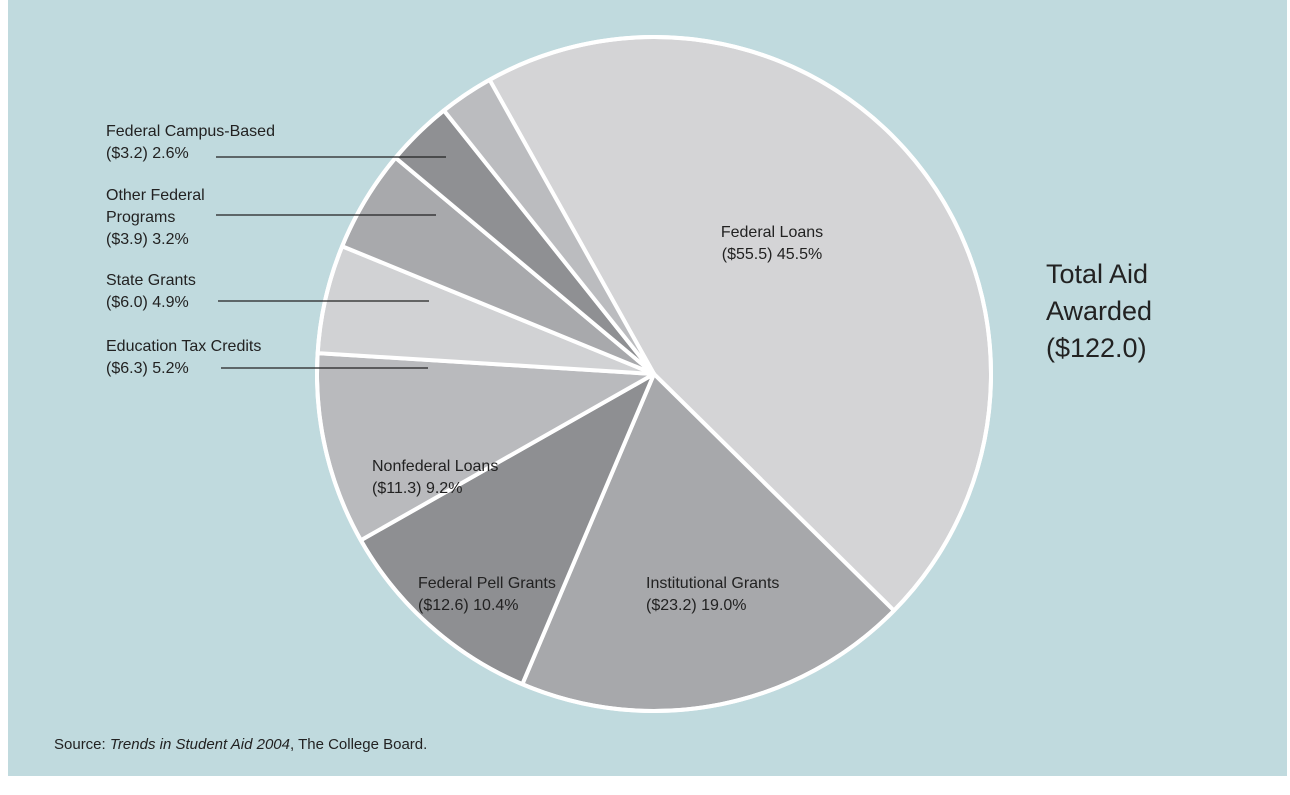 The width and height of the screenshot is (1290, 795). Describe the element at coordinates (82, 744) in the screenshot. I see `source-prefix: Source:` at that location.